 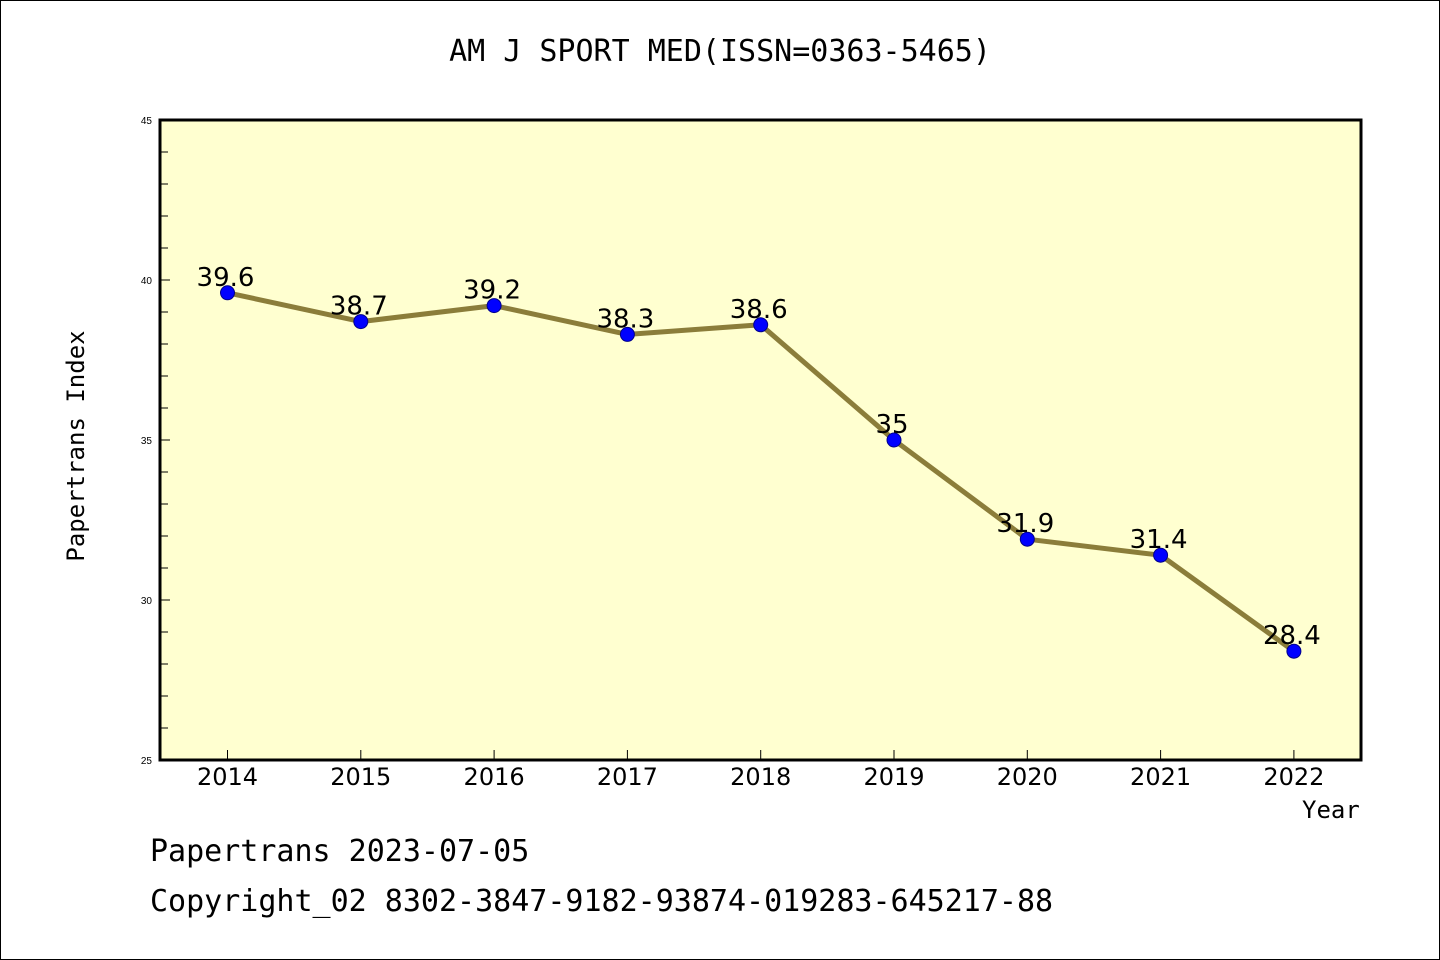 I want to click on y-tick-label: 40, so click(x=147, y=281).